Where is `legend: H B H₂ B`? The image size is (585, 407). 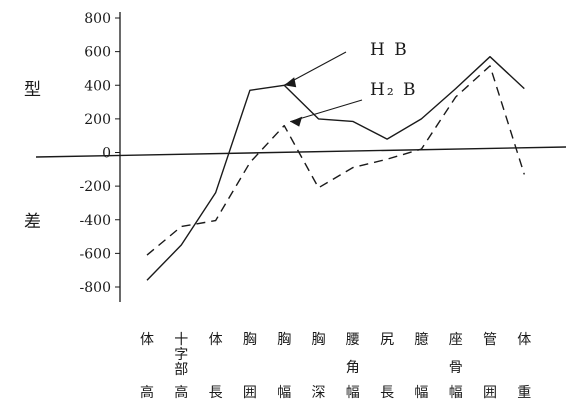 legend: H B H₂ B is located at coordinates (350, 83).